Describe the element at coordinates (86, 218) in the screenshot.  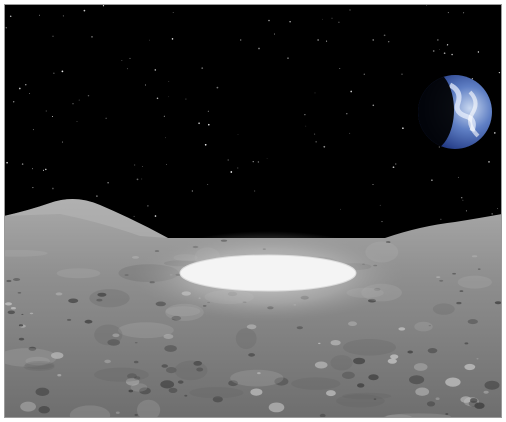
I see `hill-highlight` at that location.